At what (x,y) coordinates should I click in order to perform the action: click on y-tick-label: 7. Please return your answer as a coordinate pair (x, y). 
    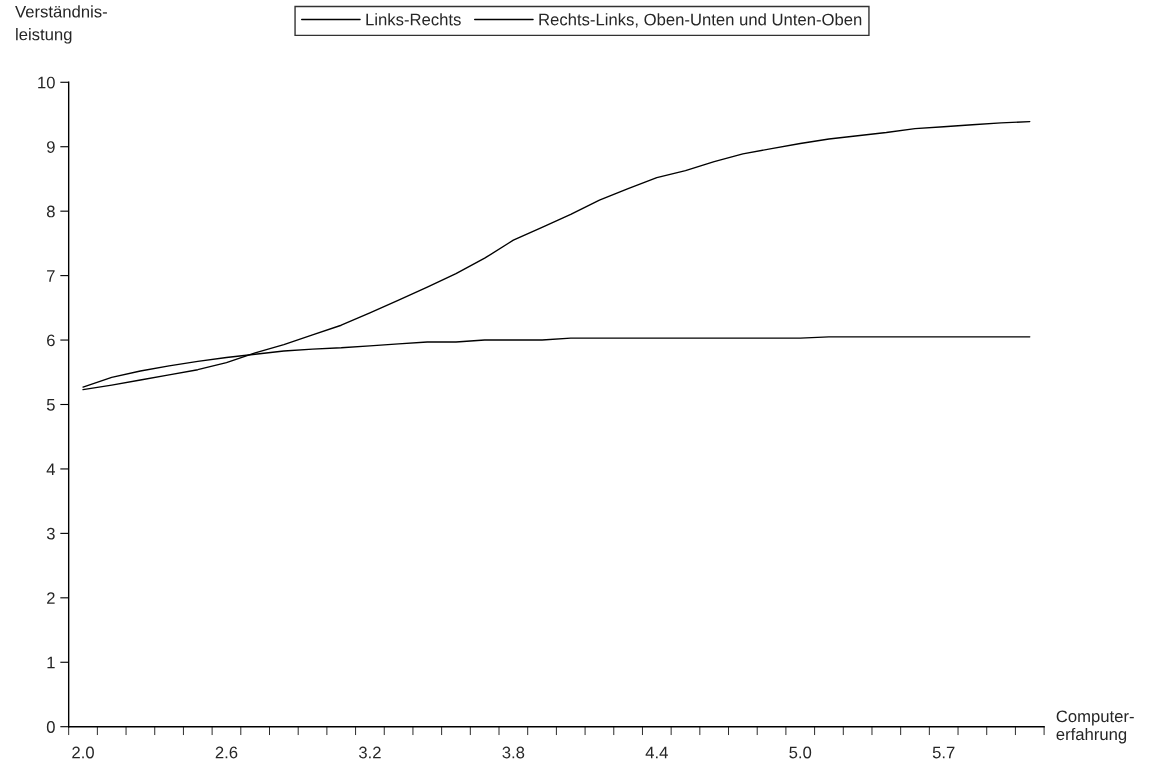
    Looking at the image, I should click on (51, 276).